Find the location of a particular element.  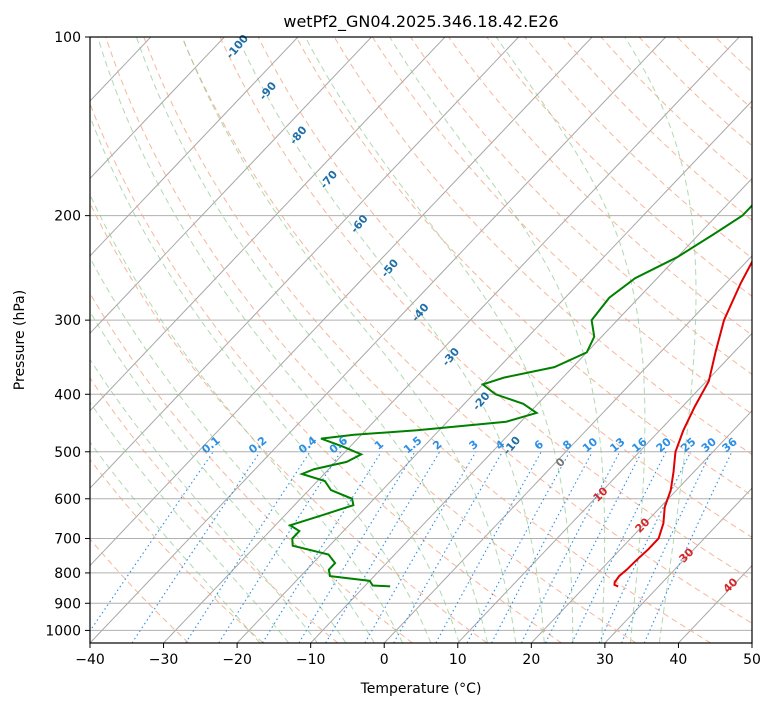

y-tick-label: 1000 is located at coordinates (63, 631).